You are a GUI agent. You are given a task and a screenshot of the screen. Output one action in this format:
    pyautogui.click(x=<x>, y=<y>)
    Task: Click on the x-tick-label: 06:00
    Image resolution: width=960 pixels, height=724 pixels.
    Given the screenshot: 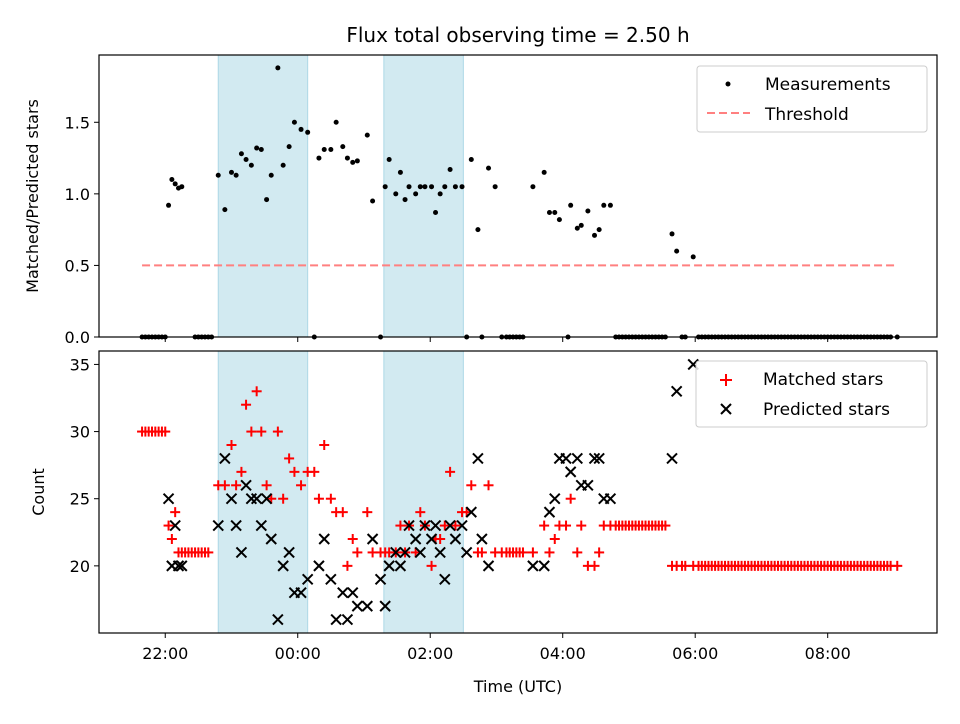 What is the action you would take?
    pyautogui.click(x=695, y=653)
    